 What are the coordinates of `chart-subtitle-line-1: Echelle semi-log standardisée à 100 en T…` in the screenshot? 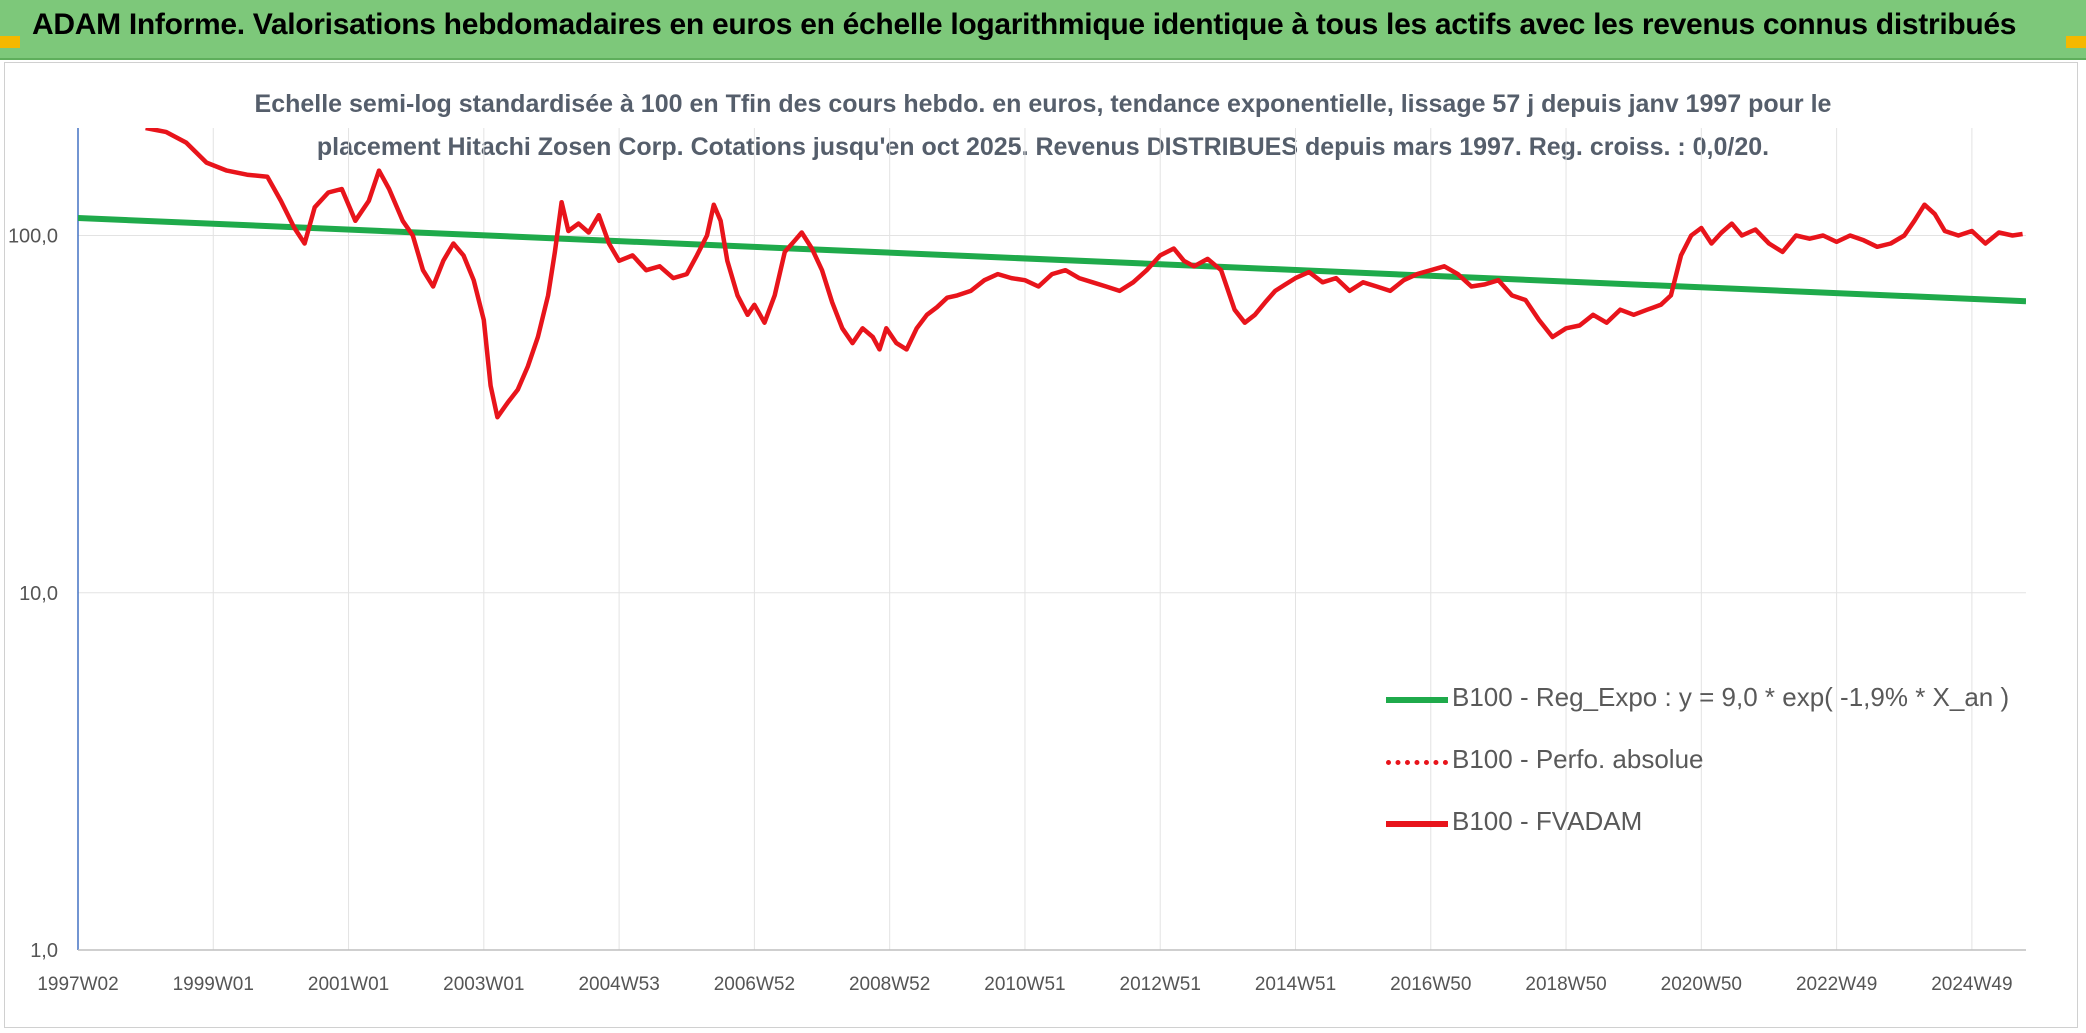 It's located at (1043, 104).